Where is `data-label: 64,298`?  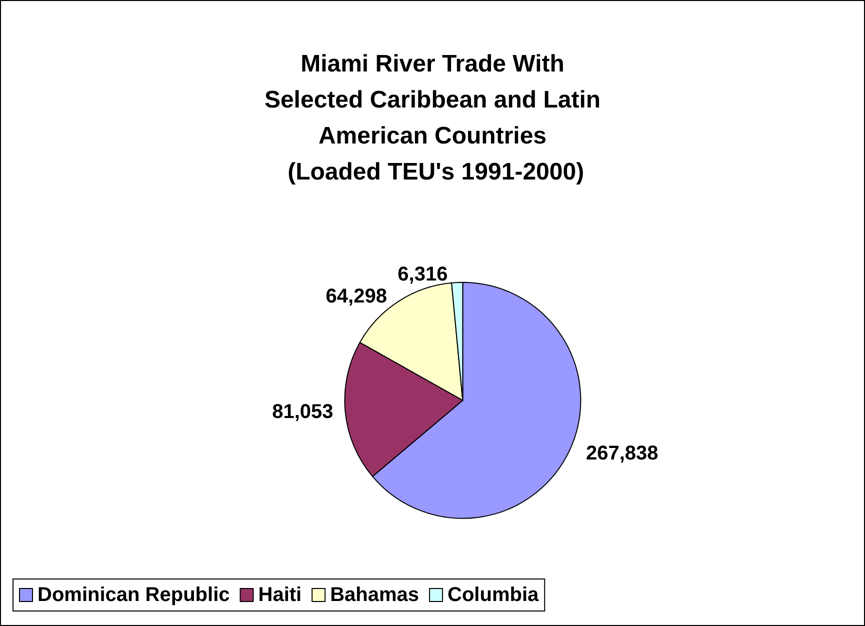 data-label: 64,298 is located at coordinates (356, 297).